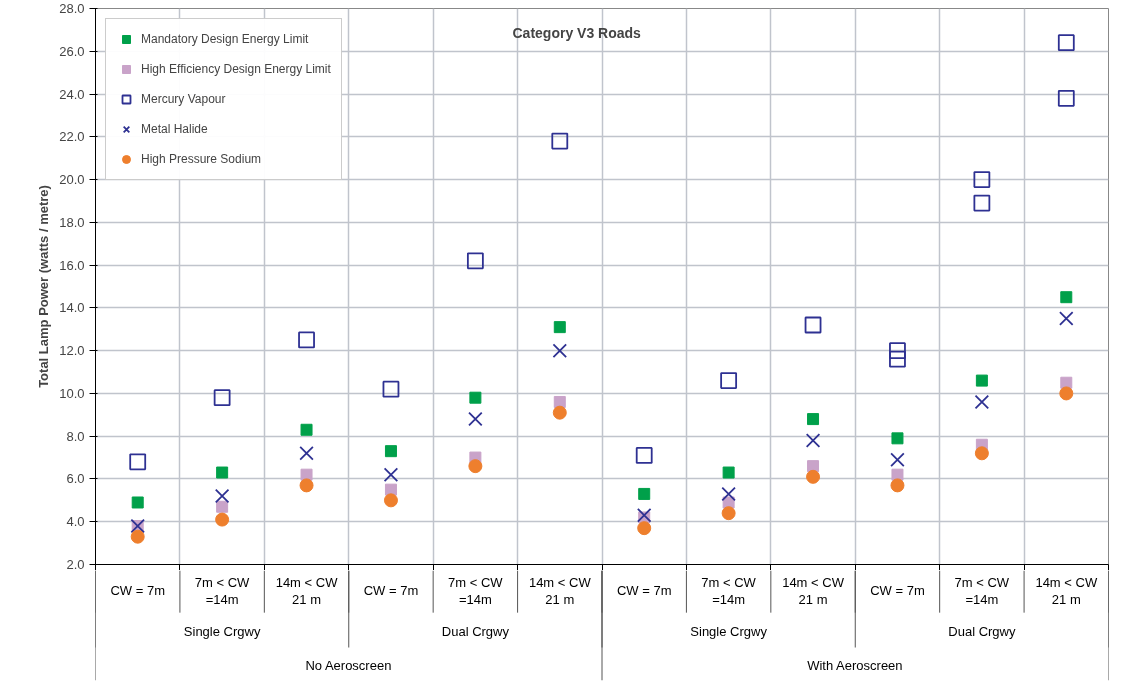 The image size is (1130, 690). What do you see at coordinates (72, 51) in the screenshot?
I see `y-tick-label: 26.0` at bounding box center [72, 51].